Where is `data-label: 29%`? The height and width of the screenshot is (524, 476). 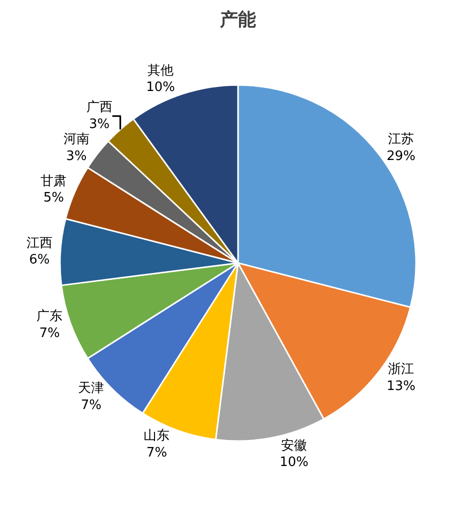
data-label: 29% is located at coordinates (401, 156).